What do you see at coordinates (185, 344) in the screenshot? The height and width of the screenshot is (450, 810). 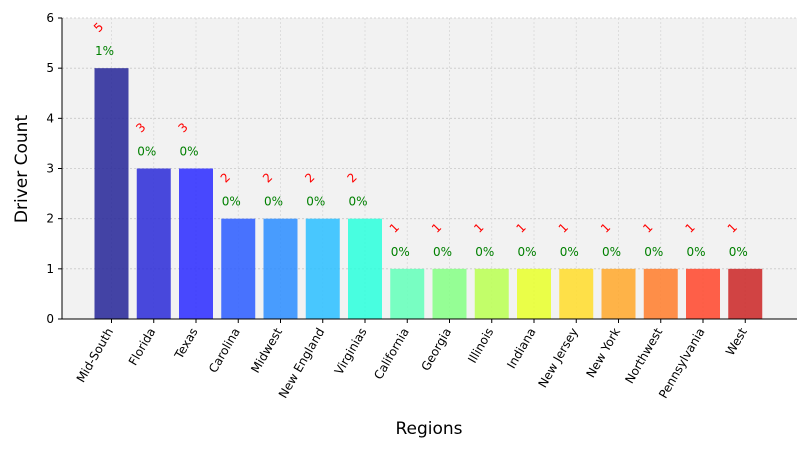 I see `x-tick-label: Texas` at bounding box center [185, 344].